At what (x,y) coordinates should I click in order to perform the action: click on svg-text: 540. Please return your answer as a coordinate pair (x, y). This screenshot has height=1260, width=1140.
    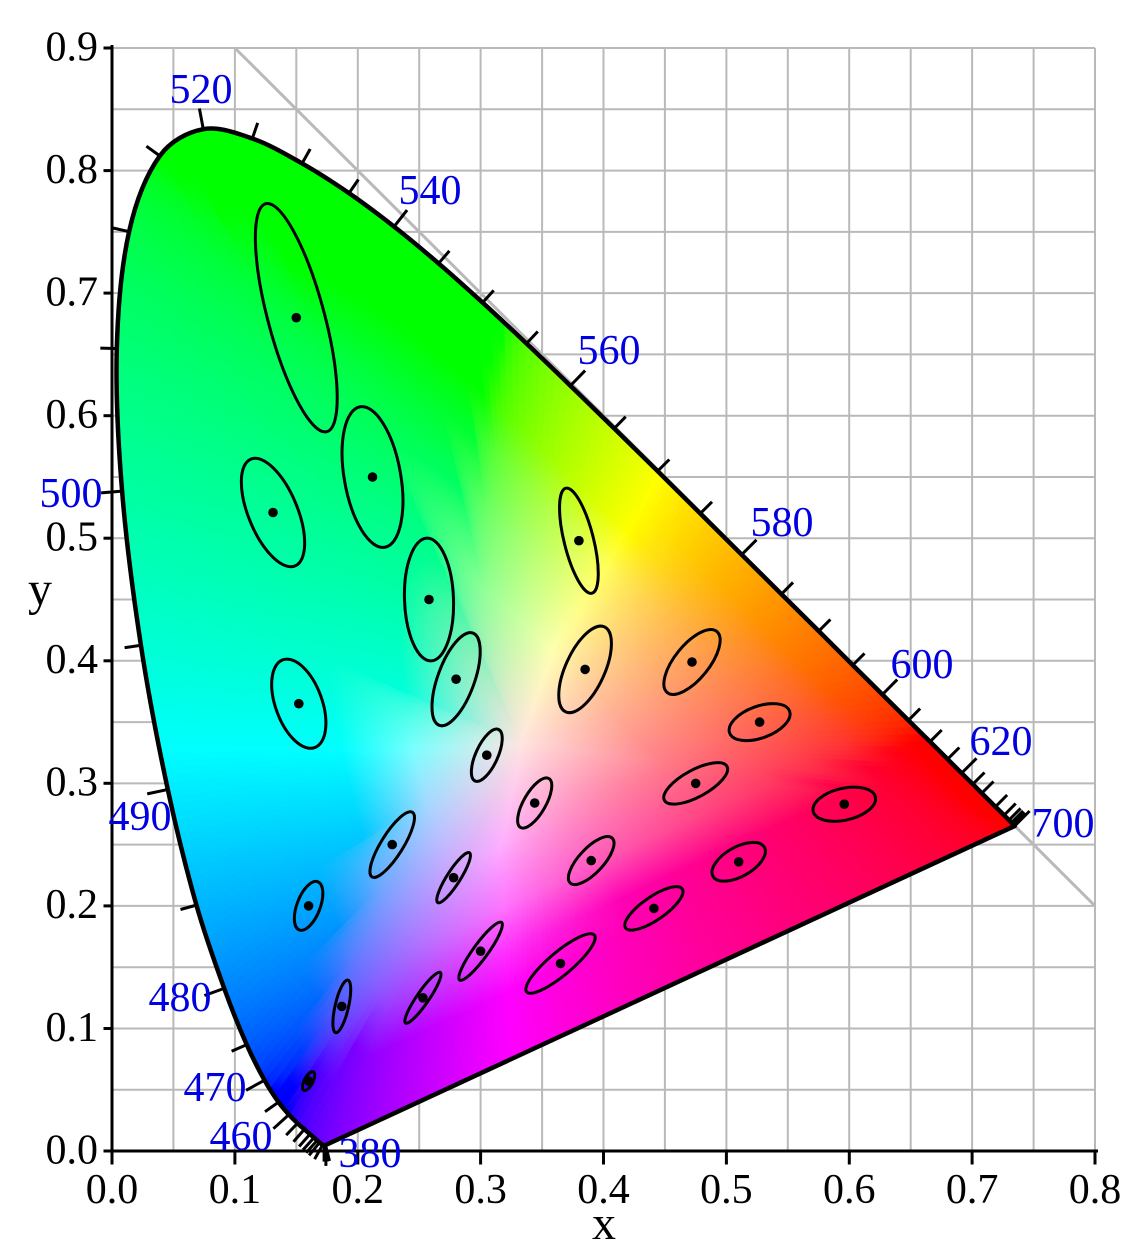
    Looking at the image, I should click on (430, 191).